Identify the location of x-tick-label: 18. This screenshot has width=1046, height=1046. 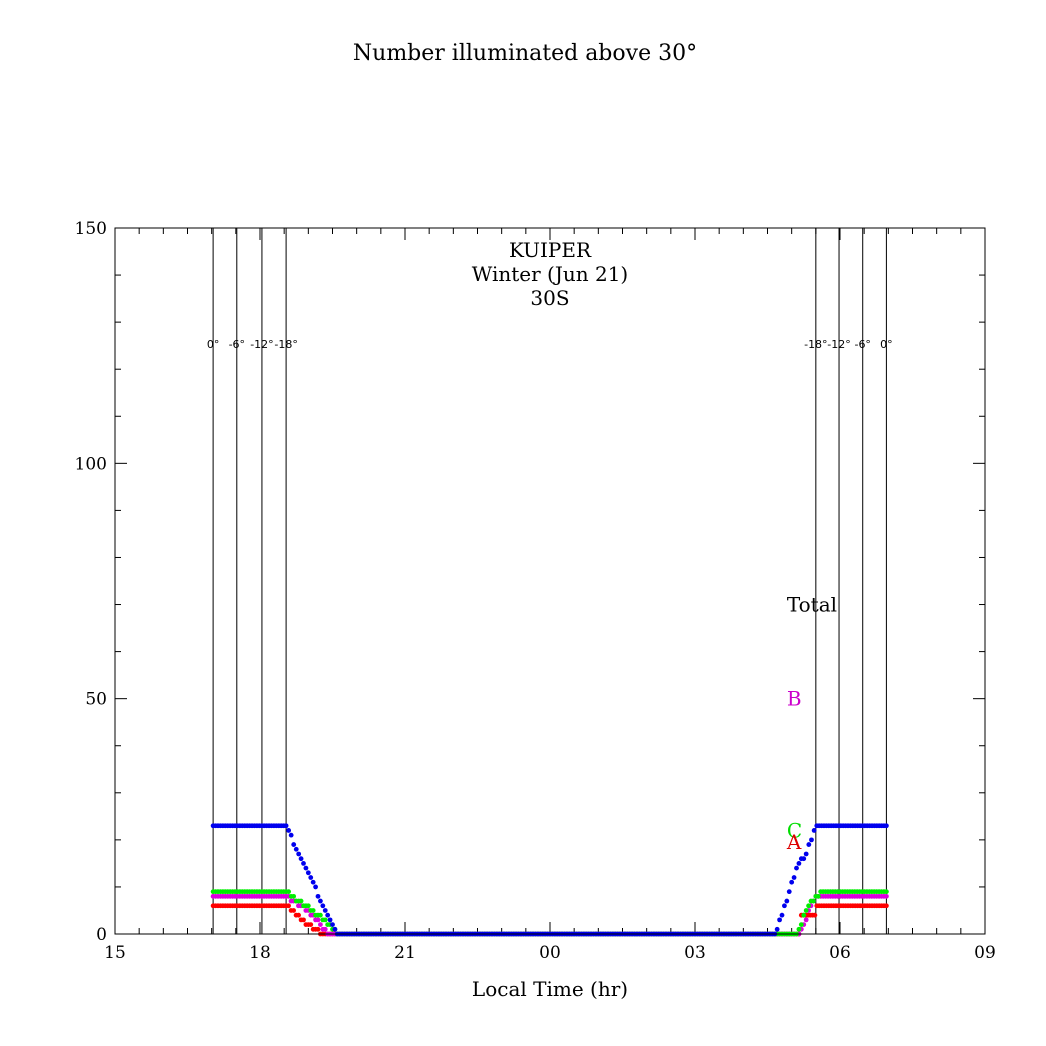
(260, 953).